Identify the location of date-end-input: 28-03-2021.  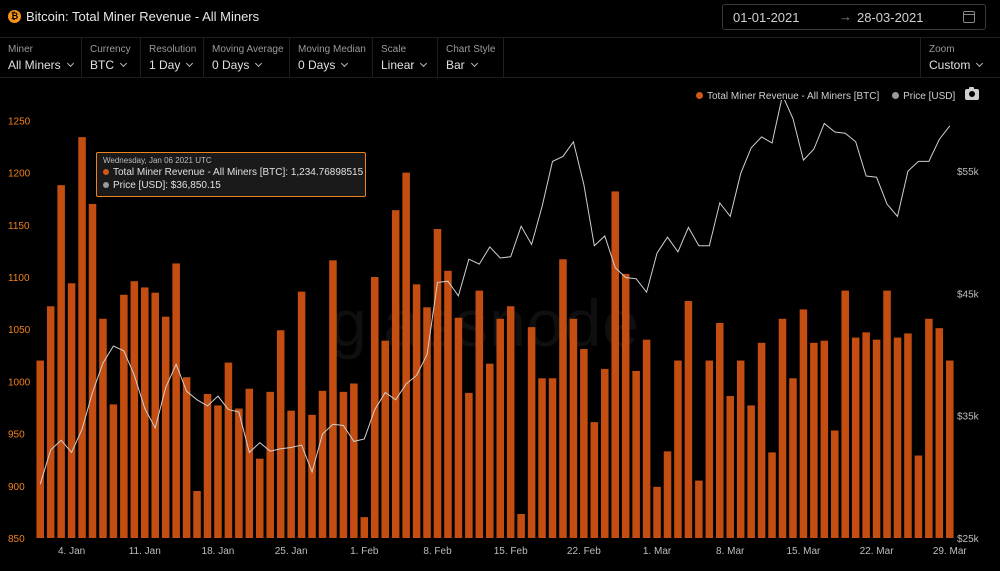
(890, 17).